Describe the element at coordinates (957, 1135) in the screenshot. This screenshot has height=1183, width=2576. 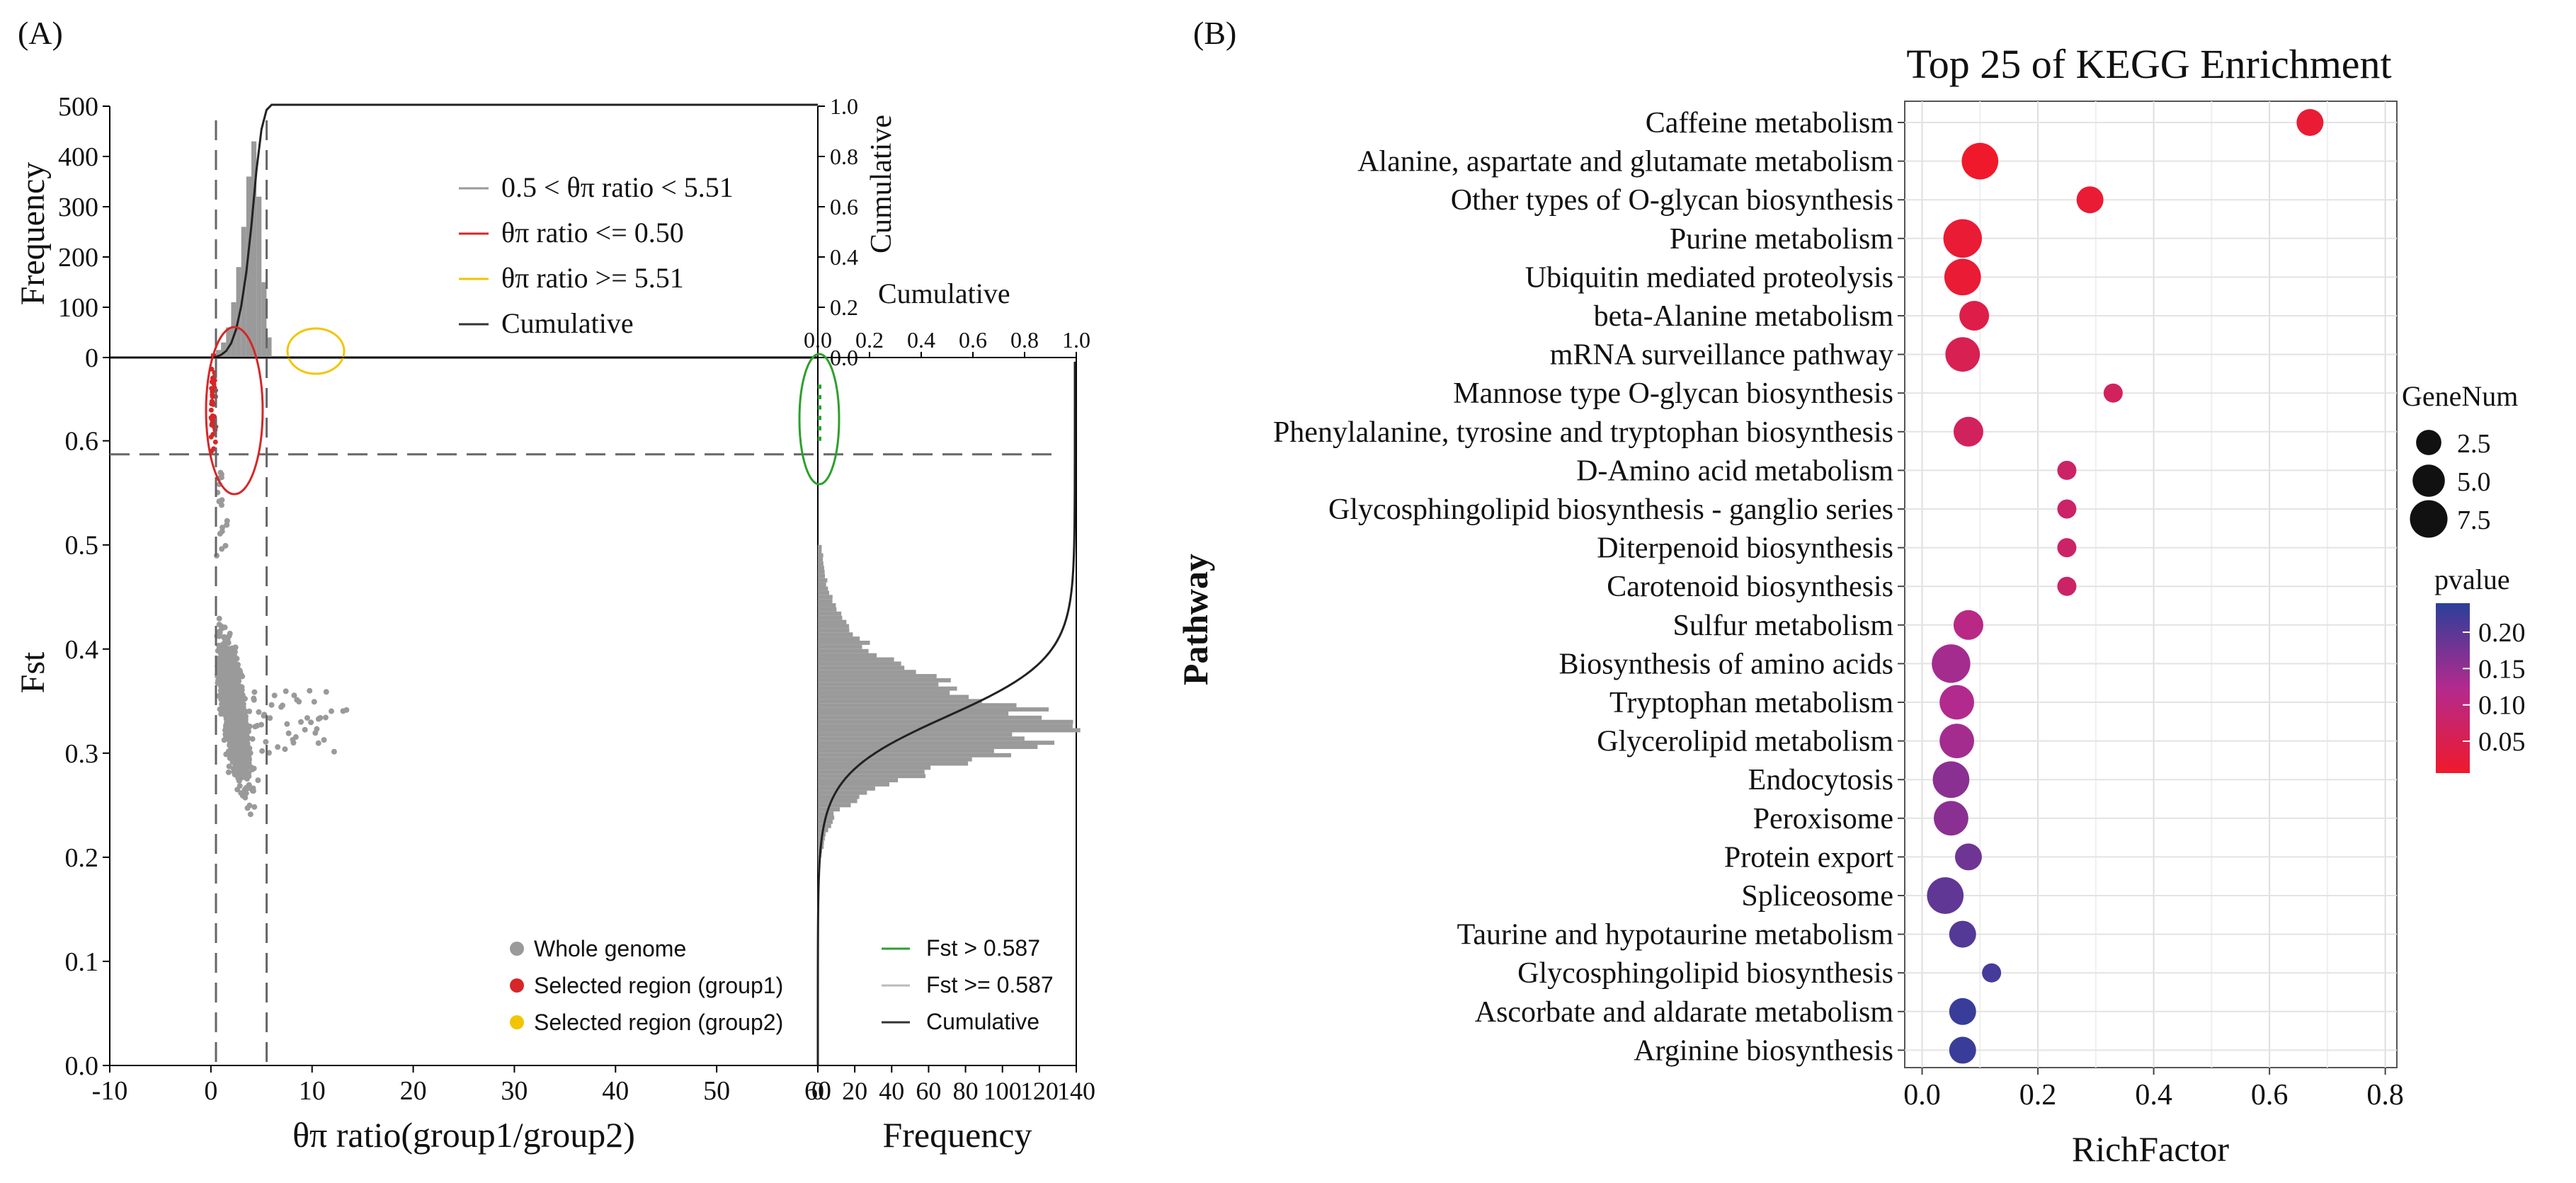
I see `right-xlabel: Frequency` at that location.